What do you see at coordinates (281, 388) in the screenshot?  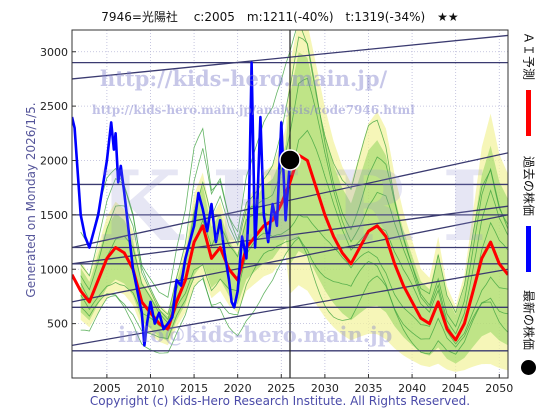 I see `x-tick-label: 2025` at bounding box center [281, 388].